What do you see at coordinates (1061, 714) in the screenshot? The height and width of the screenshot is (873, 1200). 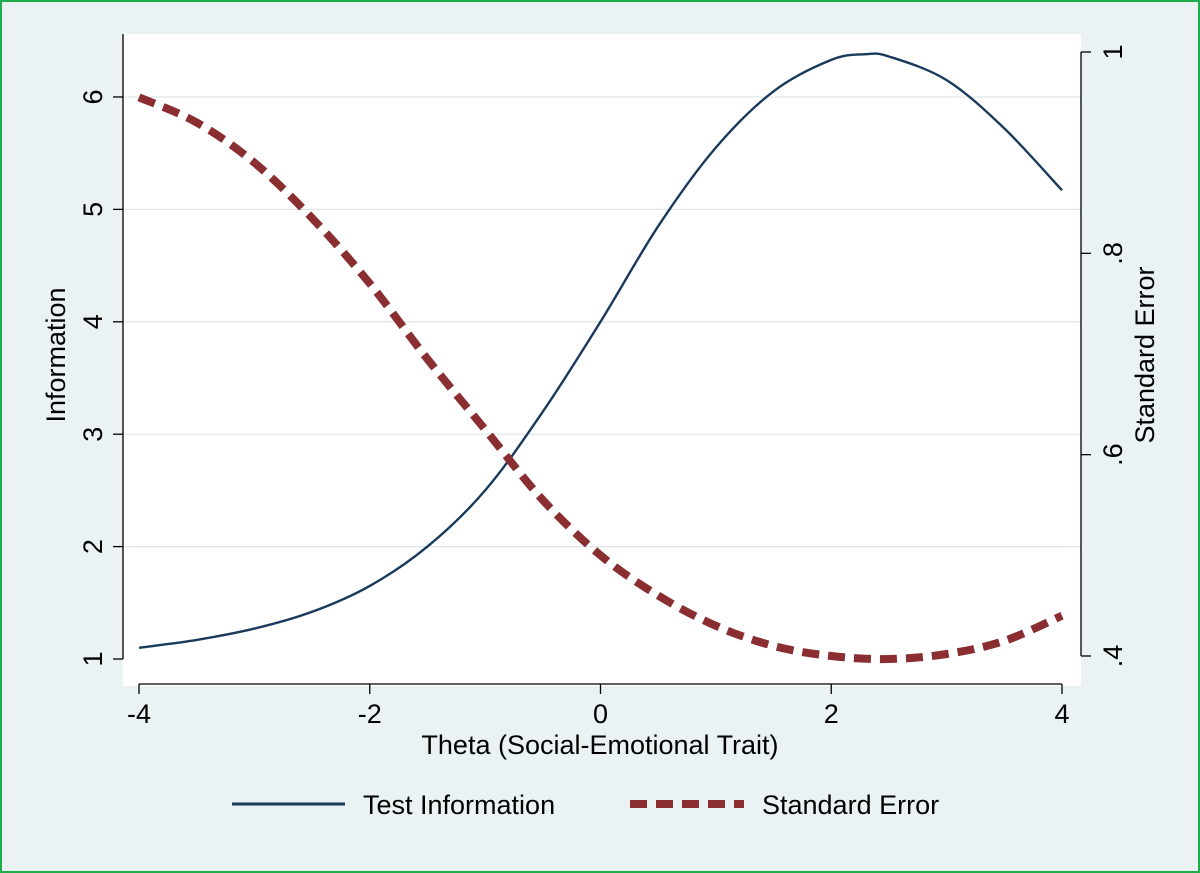 I see `x-tick-label-4: 4` at bounding box center [1061, 714].